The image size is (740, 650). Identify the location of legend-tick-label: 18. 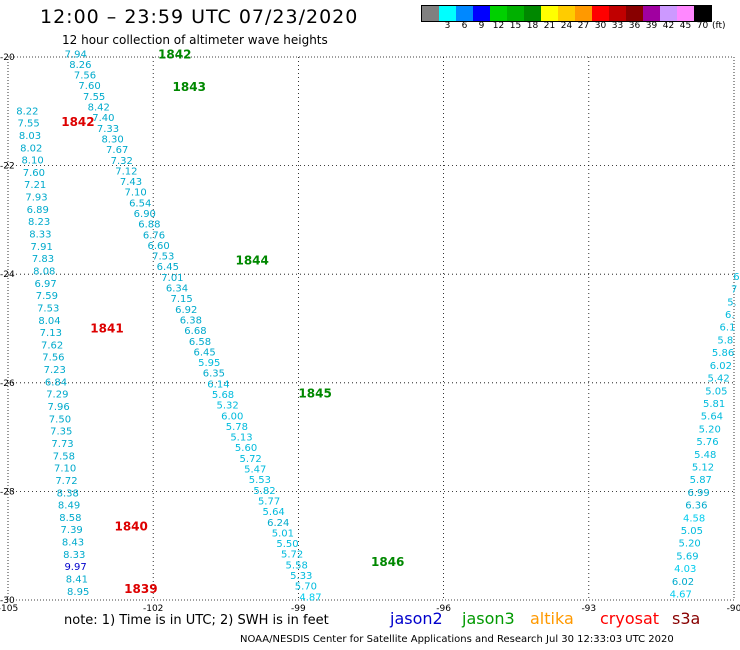
(532, 26).